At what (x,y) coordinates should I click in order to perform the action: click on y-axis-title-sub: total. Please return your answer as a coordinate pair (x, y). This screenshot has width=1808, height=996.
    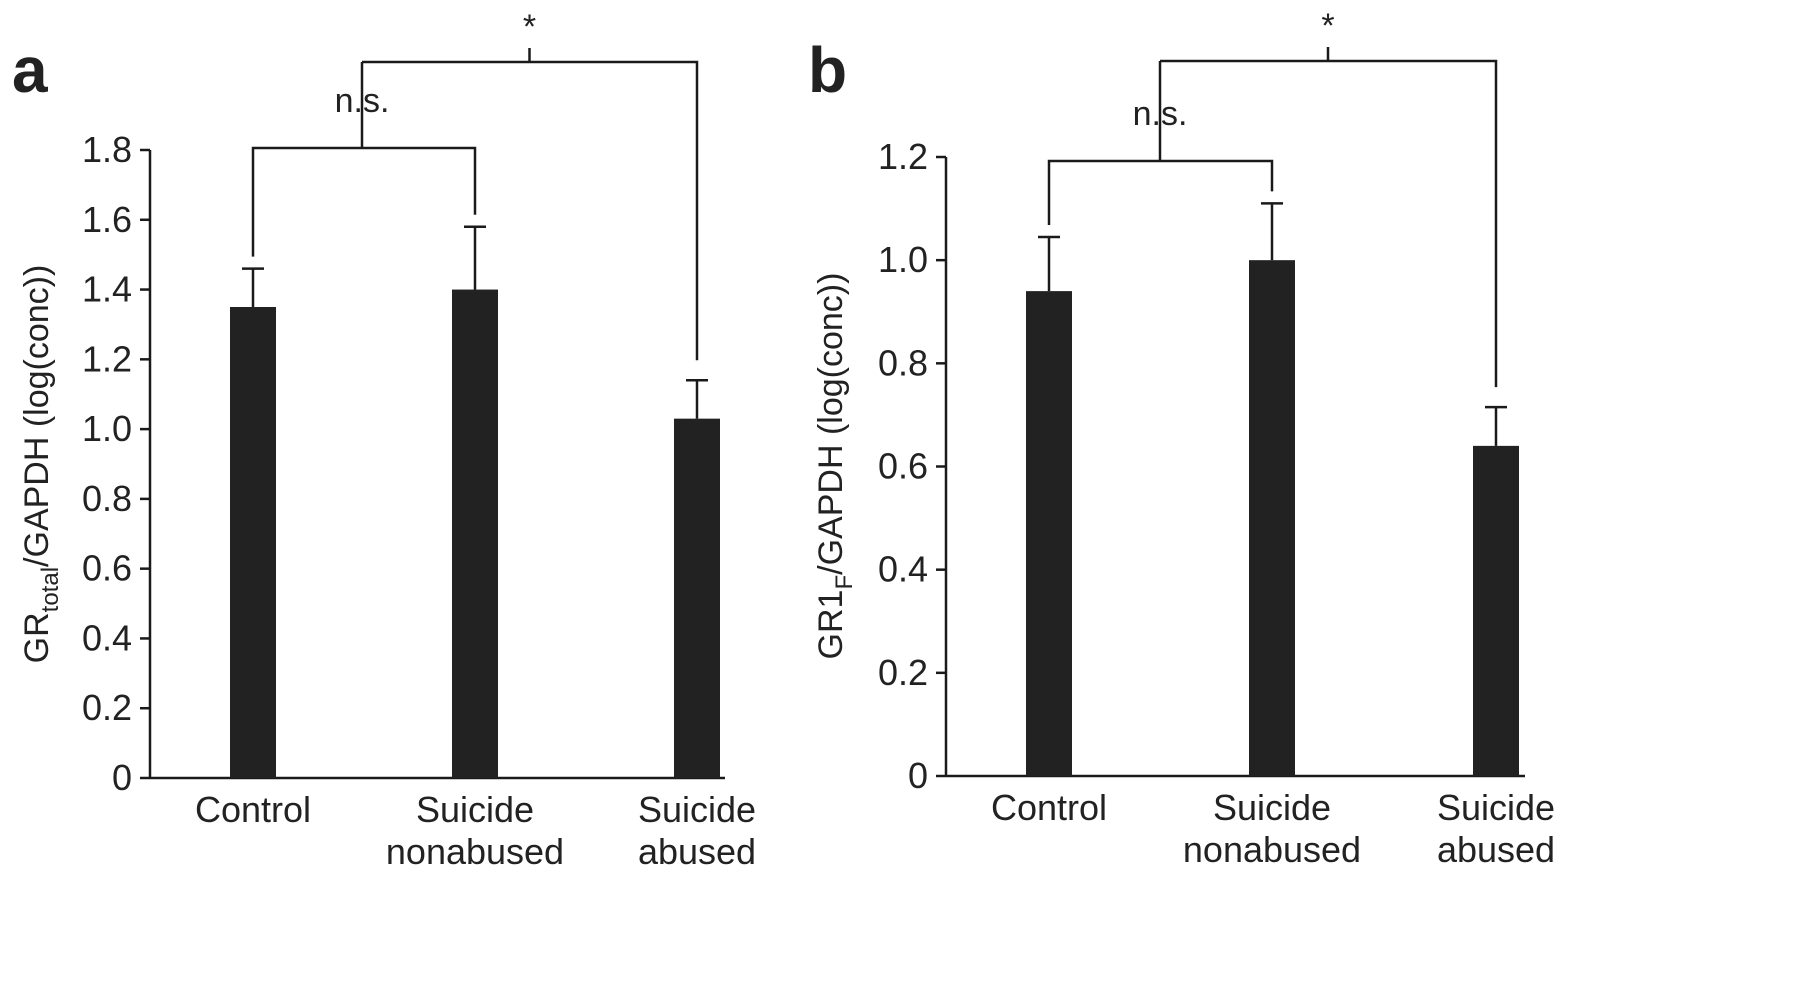
    Looking at the image, I should click on (50, 589).